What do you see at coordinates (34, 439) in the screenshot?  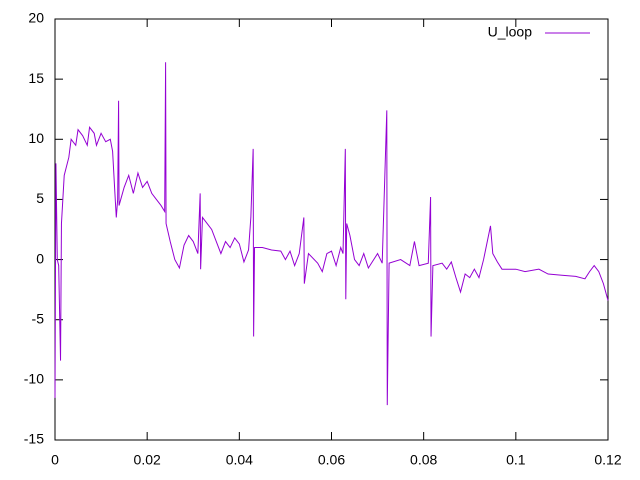 I see `y-tick-label: -15` at bounding box center [34, 439].